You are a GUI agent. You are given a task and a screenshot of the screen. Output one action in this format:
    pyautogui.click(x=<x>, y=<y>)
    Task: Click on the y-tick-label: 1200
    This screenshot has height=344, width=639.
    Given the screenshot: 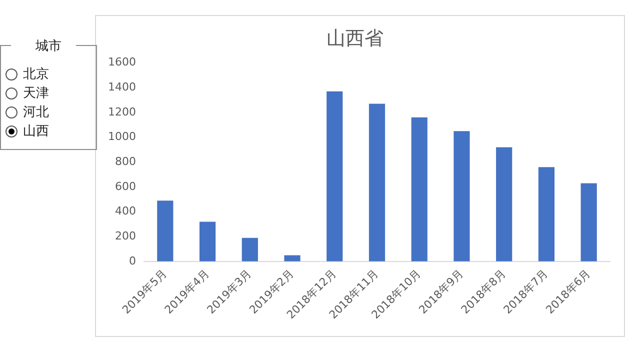 What is the action you would take?
    pyautogui.click(x=122, y=111)
    